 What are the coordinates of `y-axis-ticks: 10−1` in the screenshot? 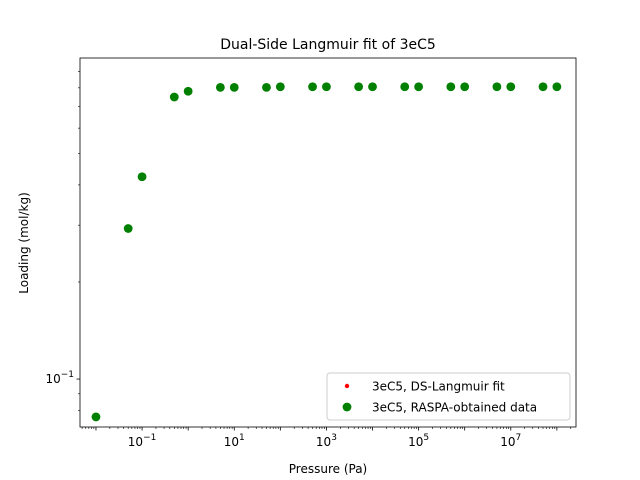 It's located at (62, 241).